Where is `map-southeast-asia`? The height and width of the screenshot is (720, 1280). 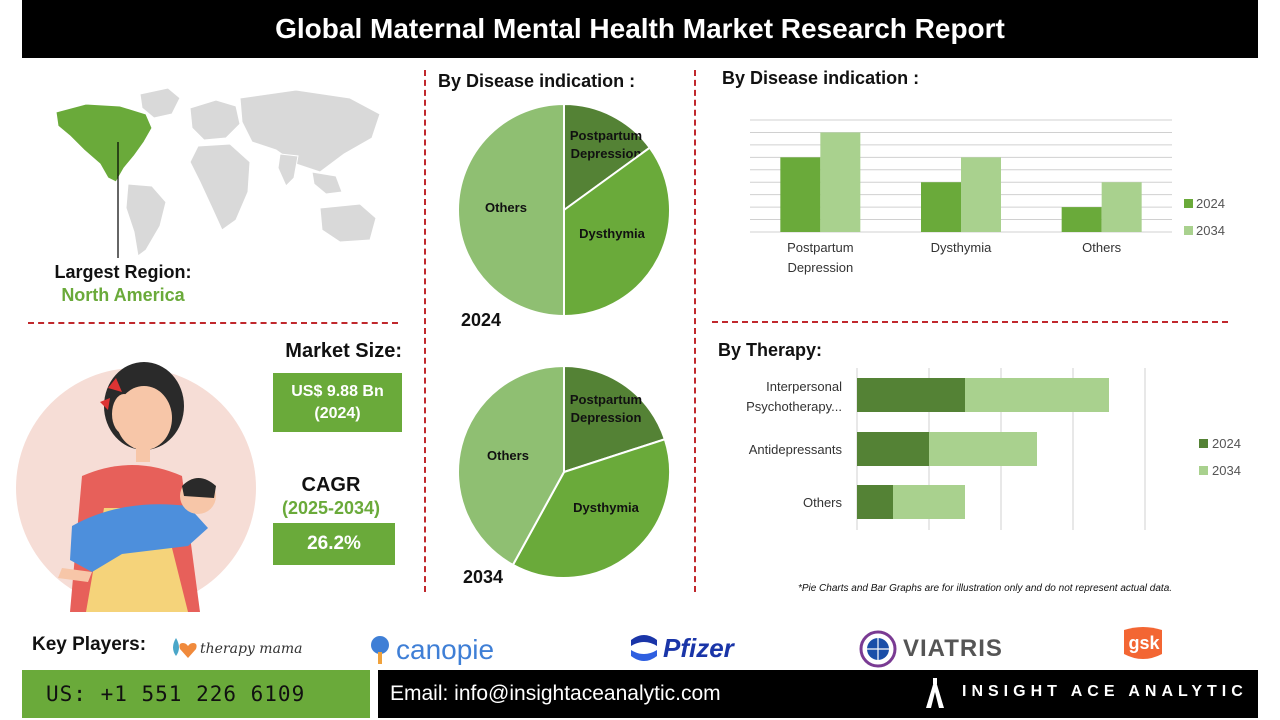
map-southeast-asia is located at coordinates (327, 183).